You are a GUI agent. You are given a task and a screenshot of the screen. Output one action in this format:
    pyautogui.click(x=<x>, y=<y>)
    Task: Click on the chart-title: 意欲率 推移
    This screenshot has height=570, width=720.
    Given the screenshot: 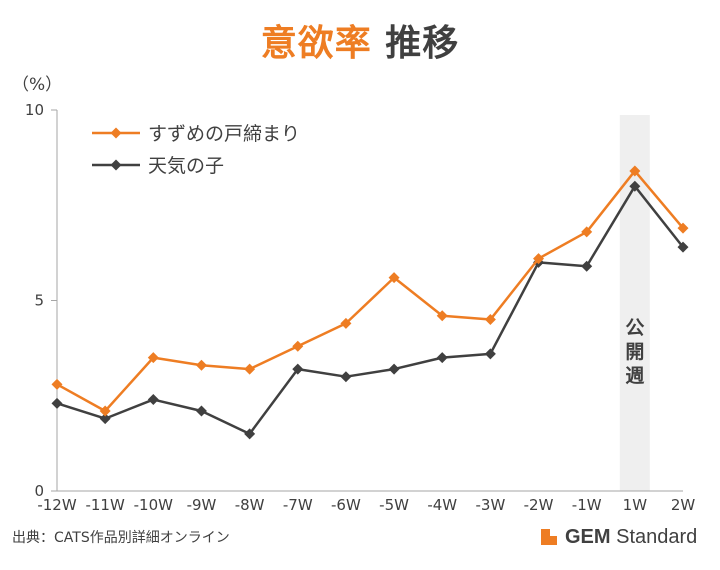 What is the action you would take?
    pyautogui.click(x=360, y=40)
    